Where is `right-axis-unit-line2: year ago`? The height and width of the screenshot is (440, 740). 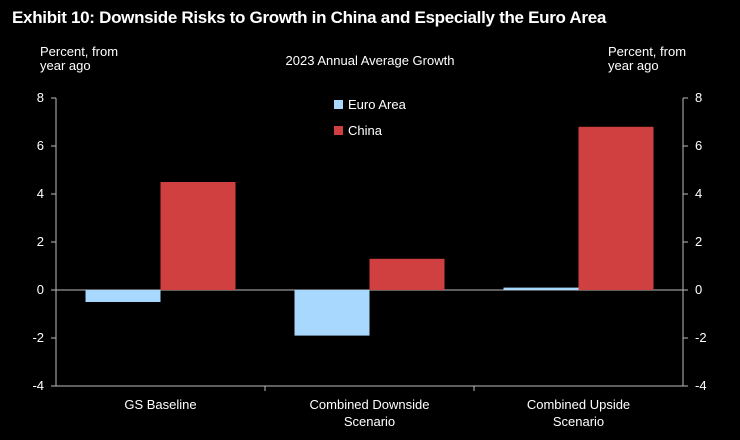 right-axis-unit-line2: year ago is located at coordinates (633, 65).